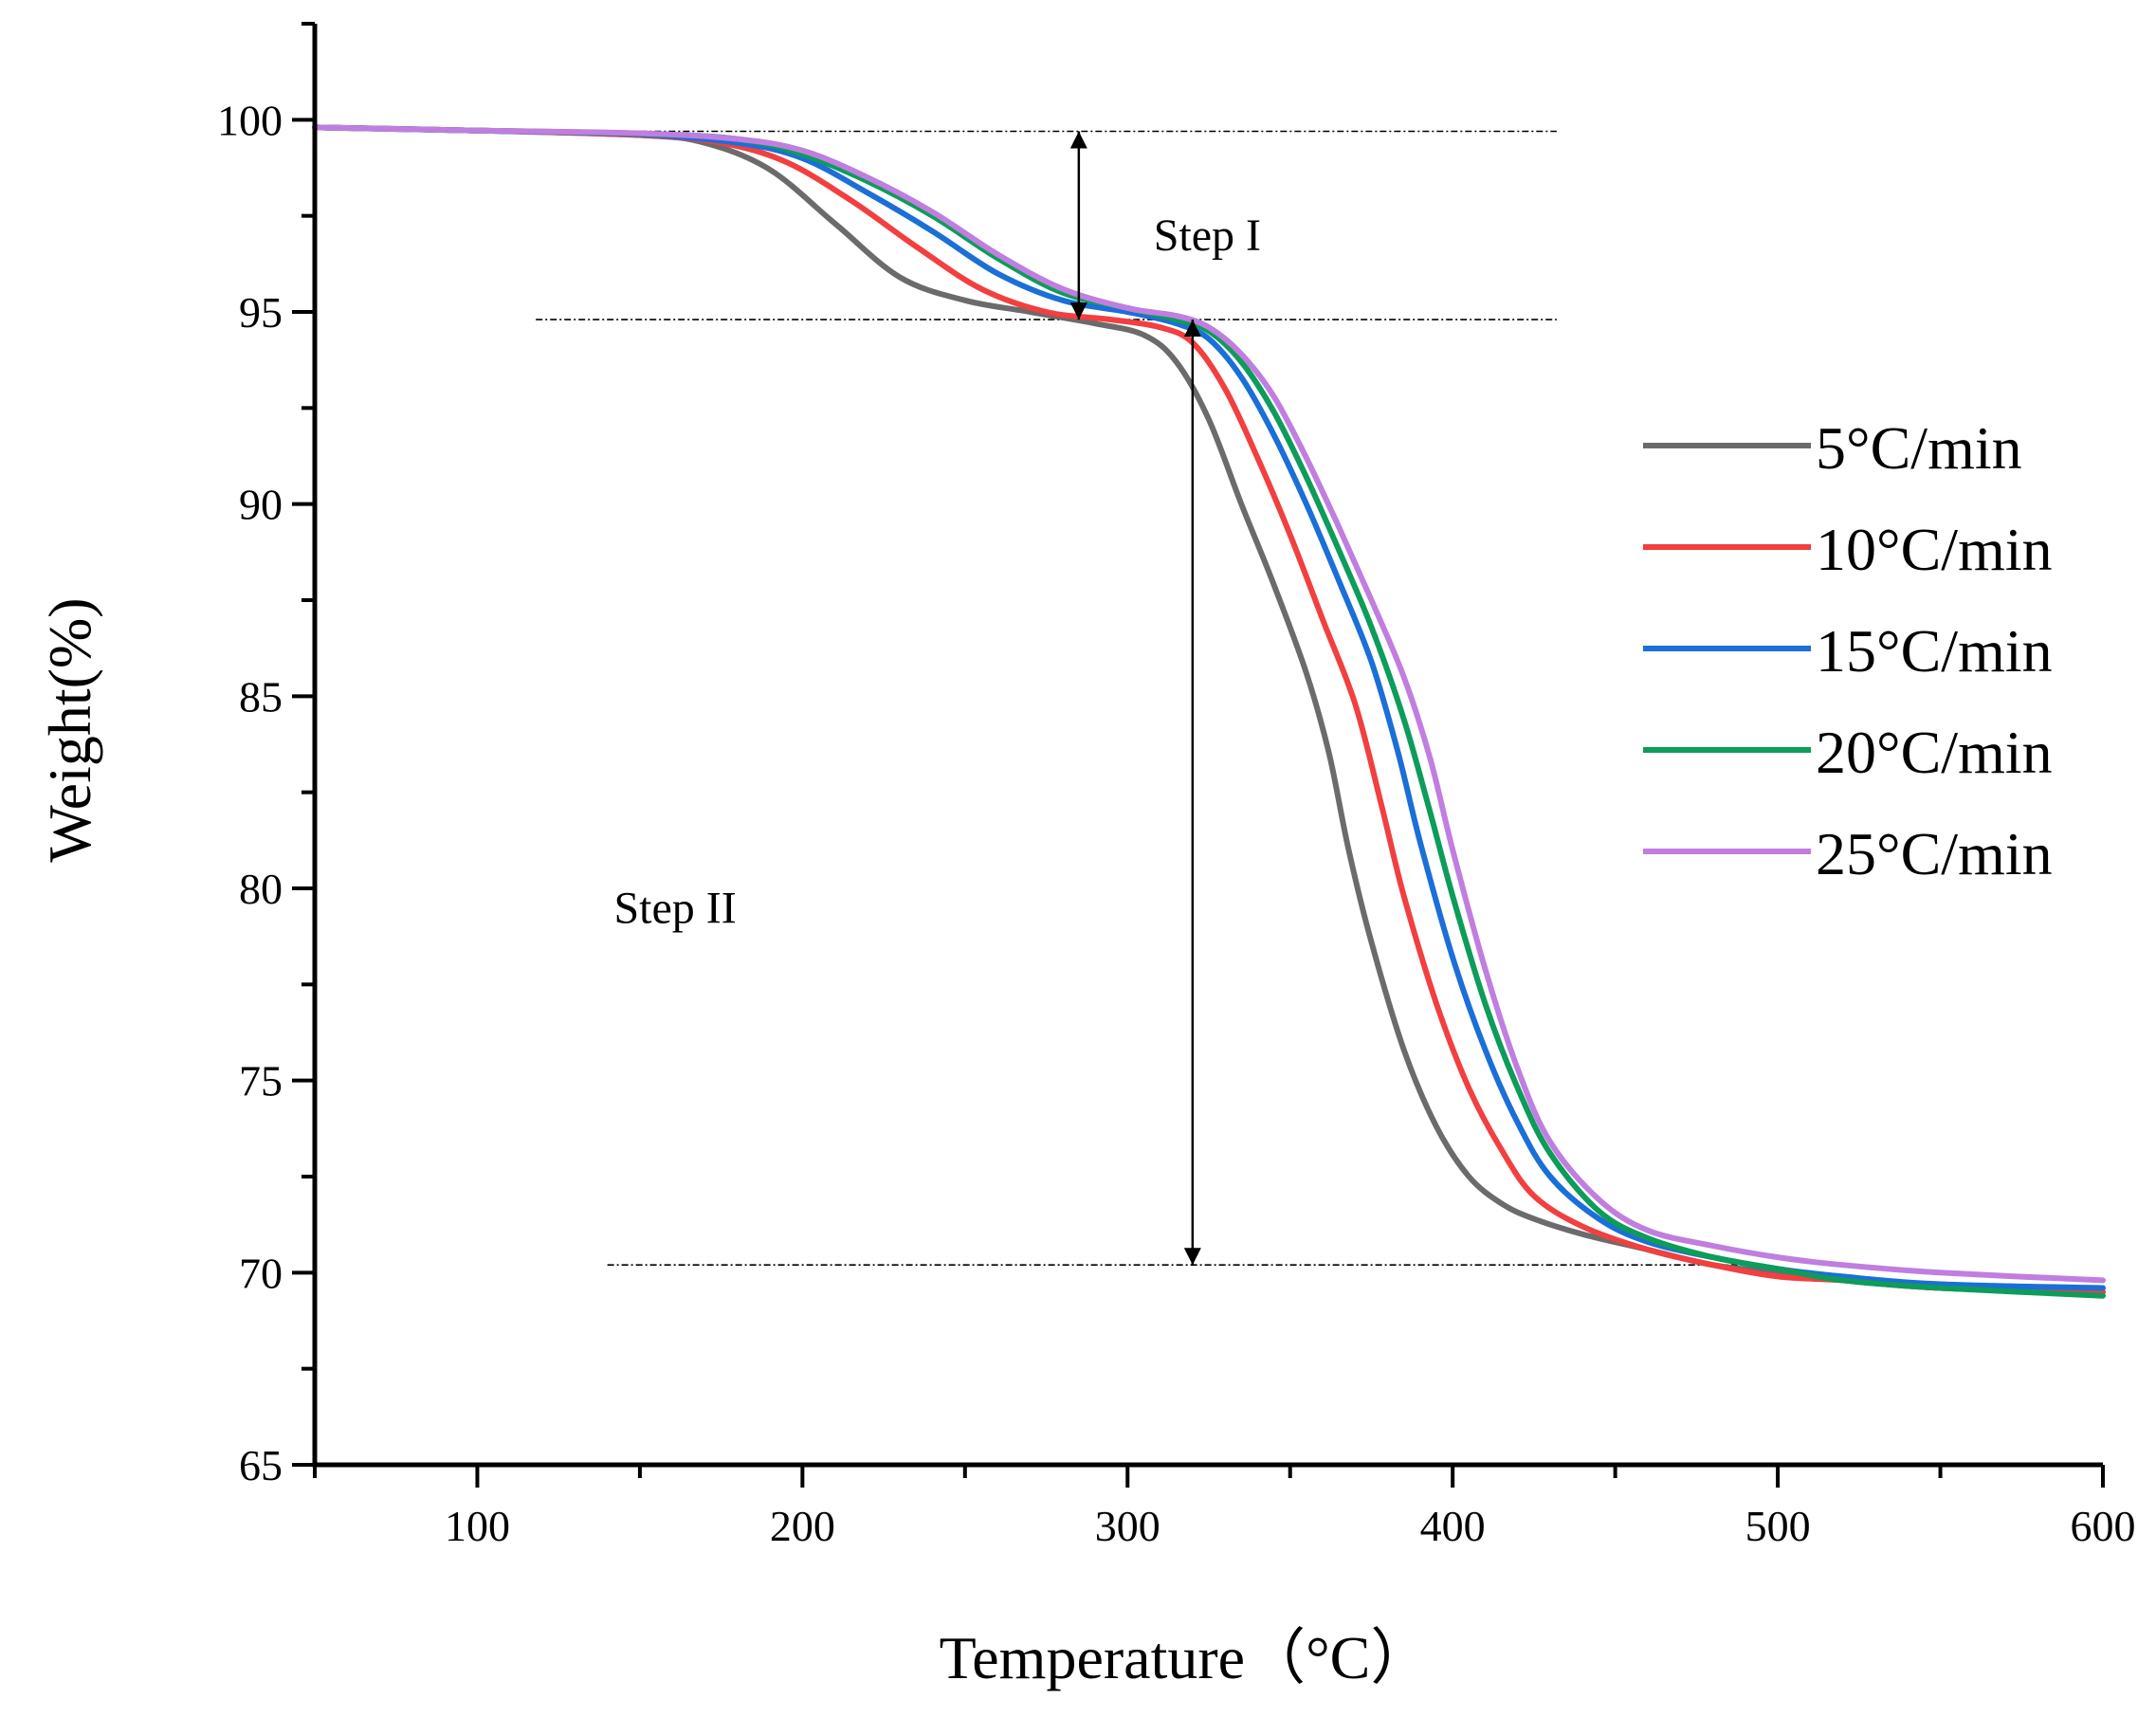  Describe the element at coordinates (261, 1465) in the screenshot. I see `y-tick-label: 65` at that location.